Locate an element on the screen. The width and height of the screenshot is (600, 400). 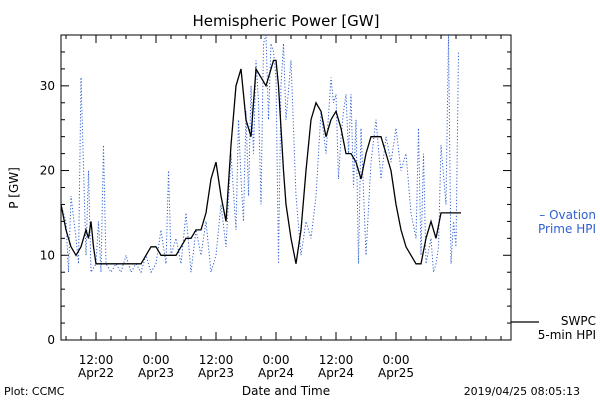
footer-plot-credit: Plot: CCMC is located at coordinates (34, 391).